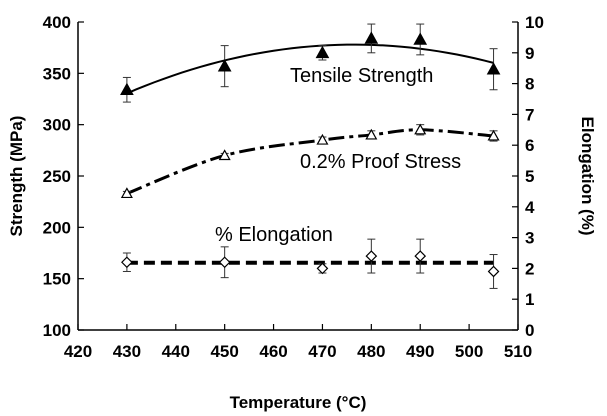 Image resolution: width=607 pixels, height=416 pixels. Describe the element at coordinates (420, 351) in the screenshot. I see `x-tick-label: 490` at that location.